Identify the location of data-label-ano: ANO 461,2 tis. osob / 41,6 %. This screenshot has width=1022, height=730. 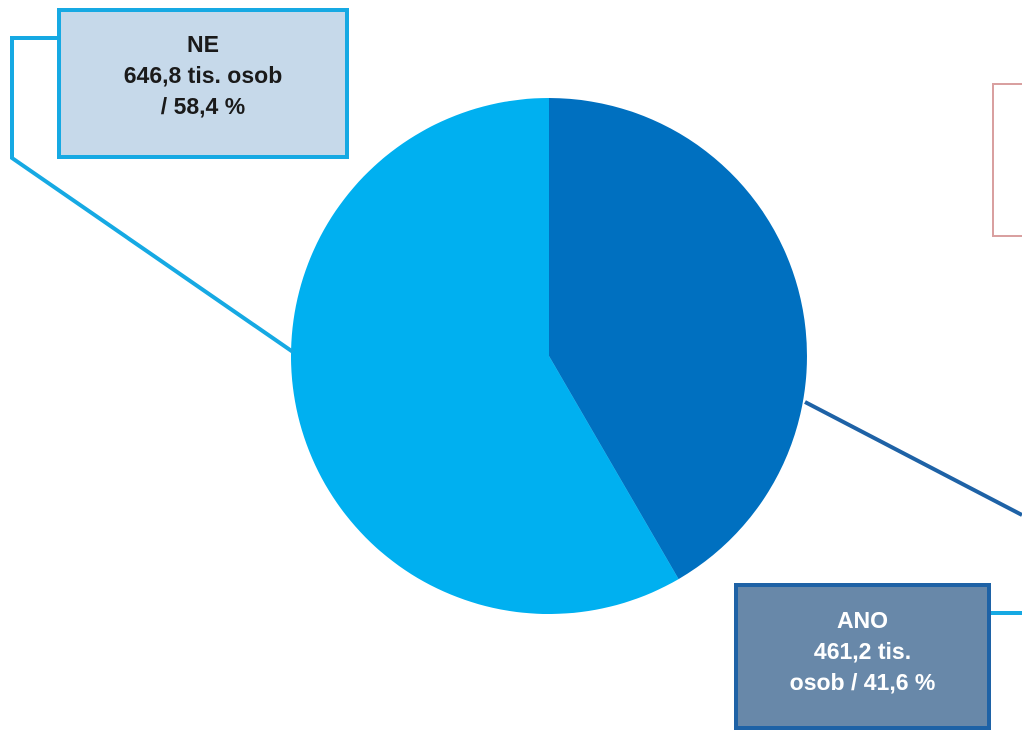
(862, 656).